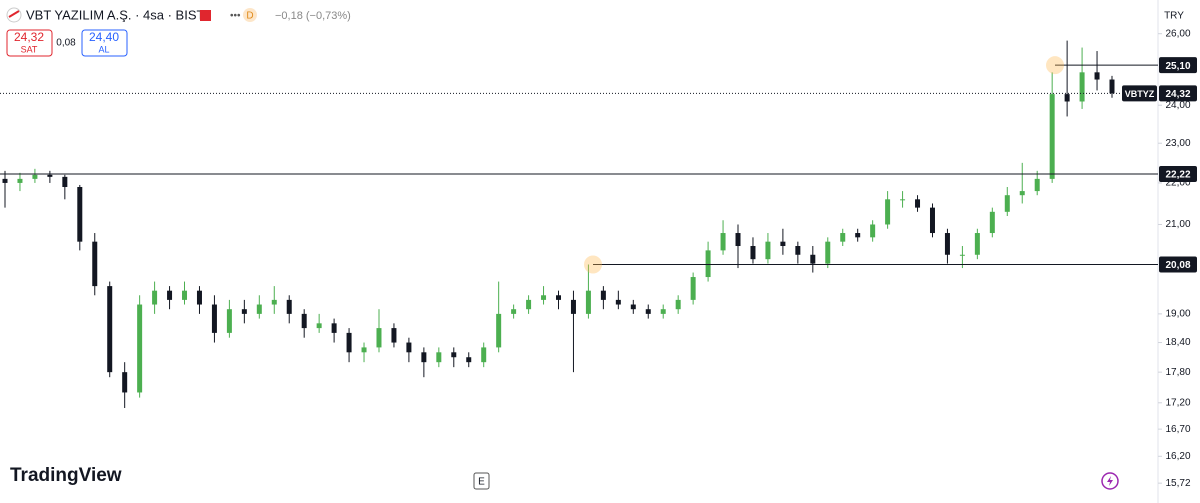  I want to click on y-tick-label: 15,72, so click(1177, 483).